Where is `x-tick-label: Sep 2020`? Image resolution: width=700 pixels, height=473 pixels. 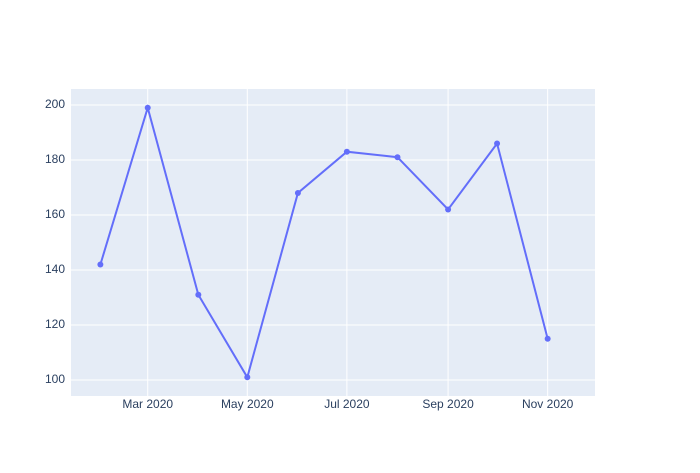 x-tick-label: Sep 2020 is located at coordinates (448, 404).